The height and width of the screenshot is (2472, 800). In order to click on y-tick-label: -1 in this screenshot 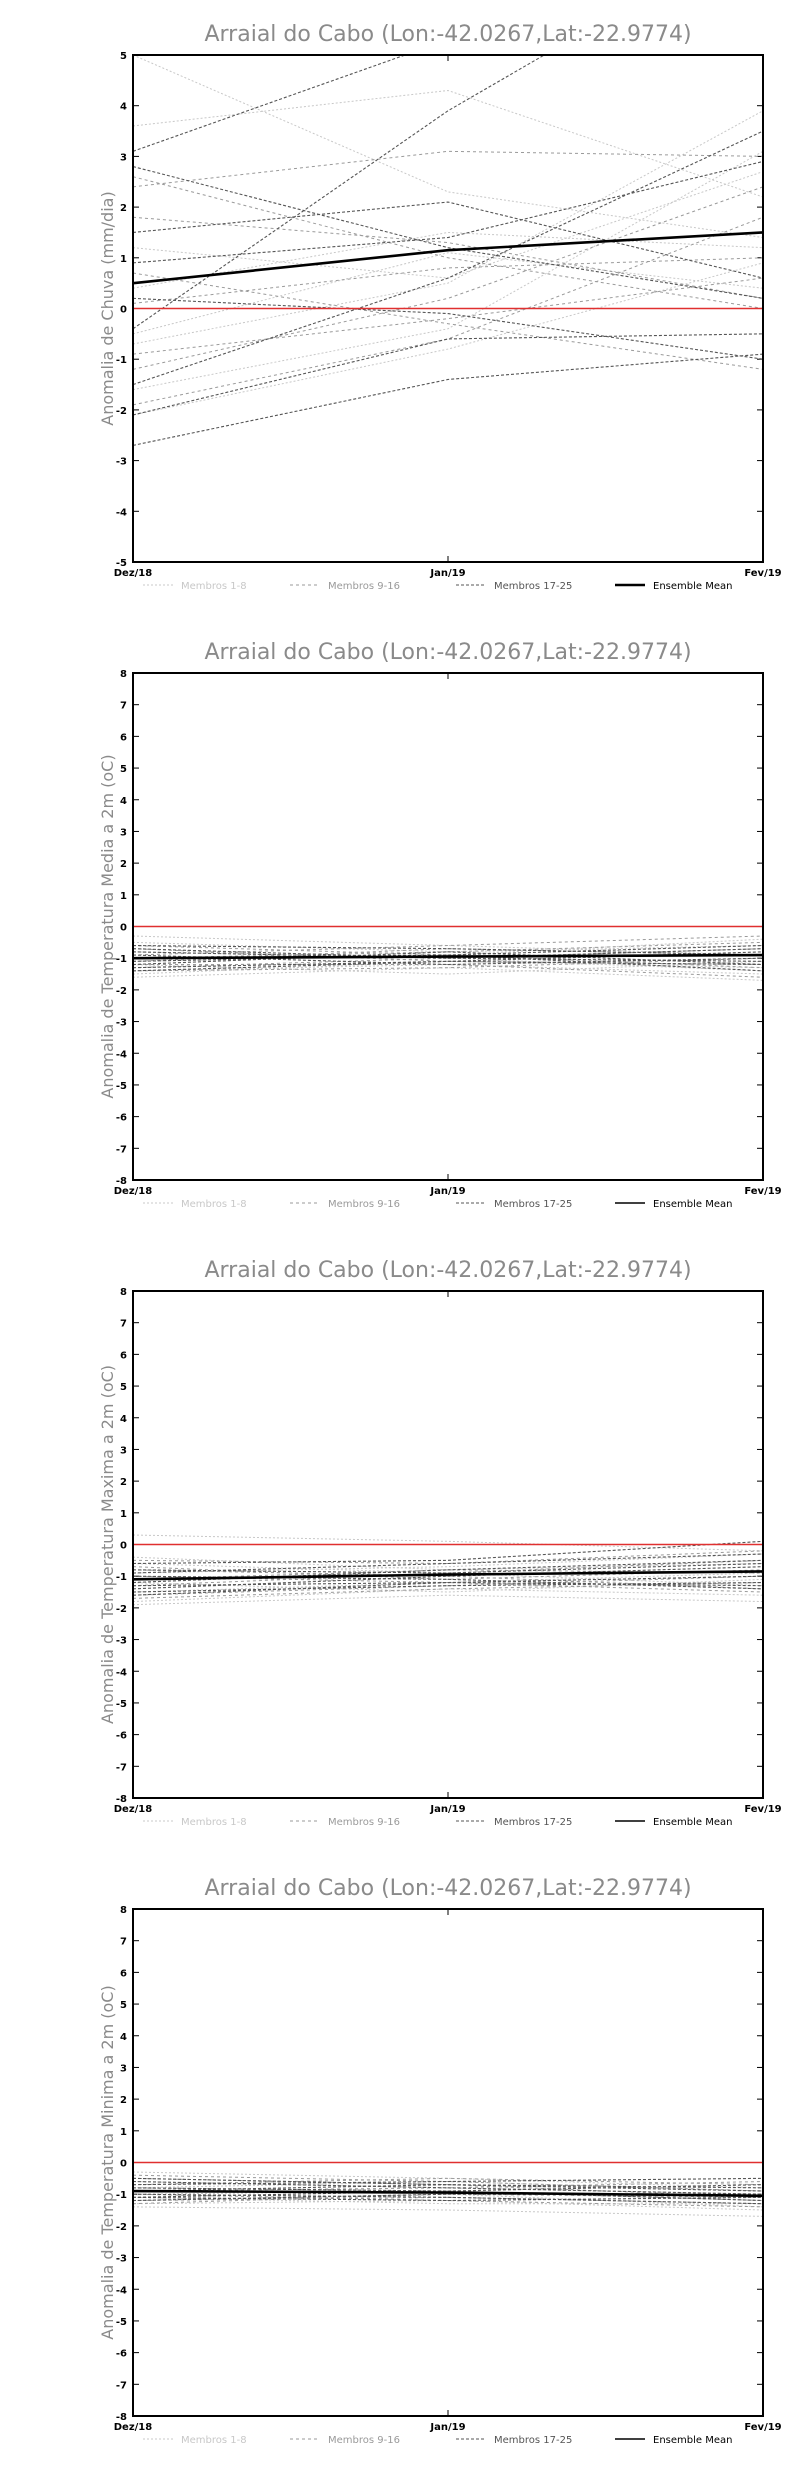, I will do `click(121, 1577)`.